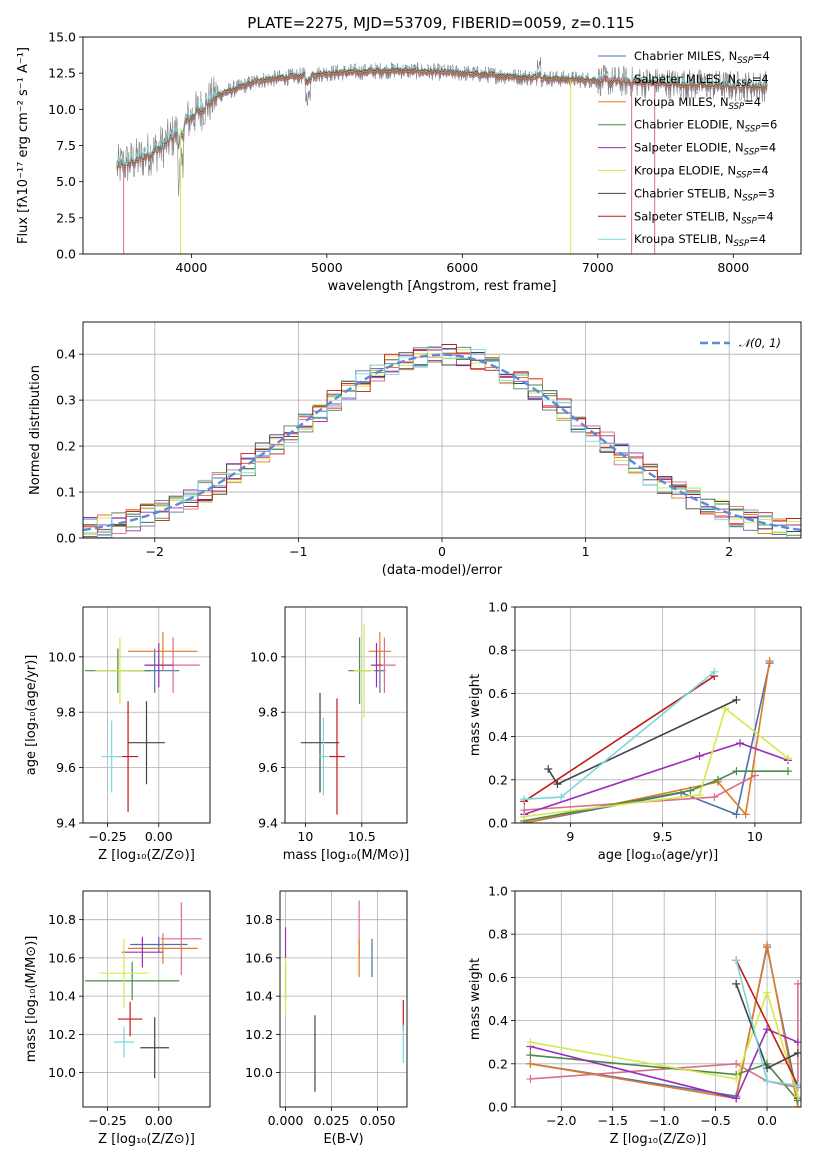 The height and width of the screenshot is (1170, 819). What do you see at coordinates (259, 957) in the screenshot?
I see `y-tick-label: 10.6` at bounding box center [259, 957].